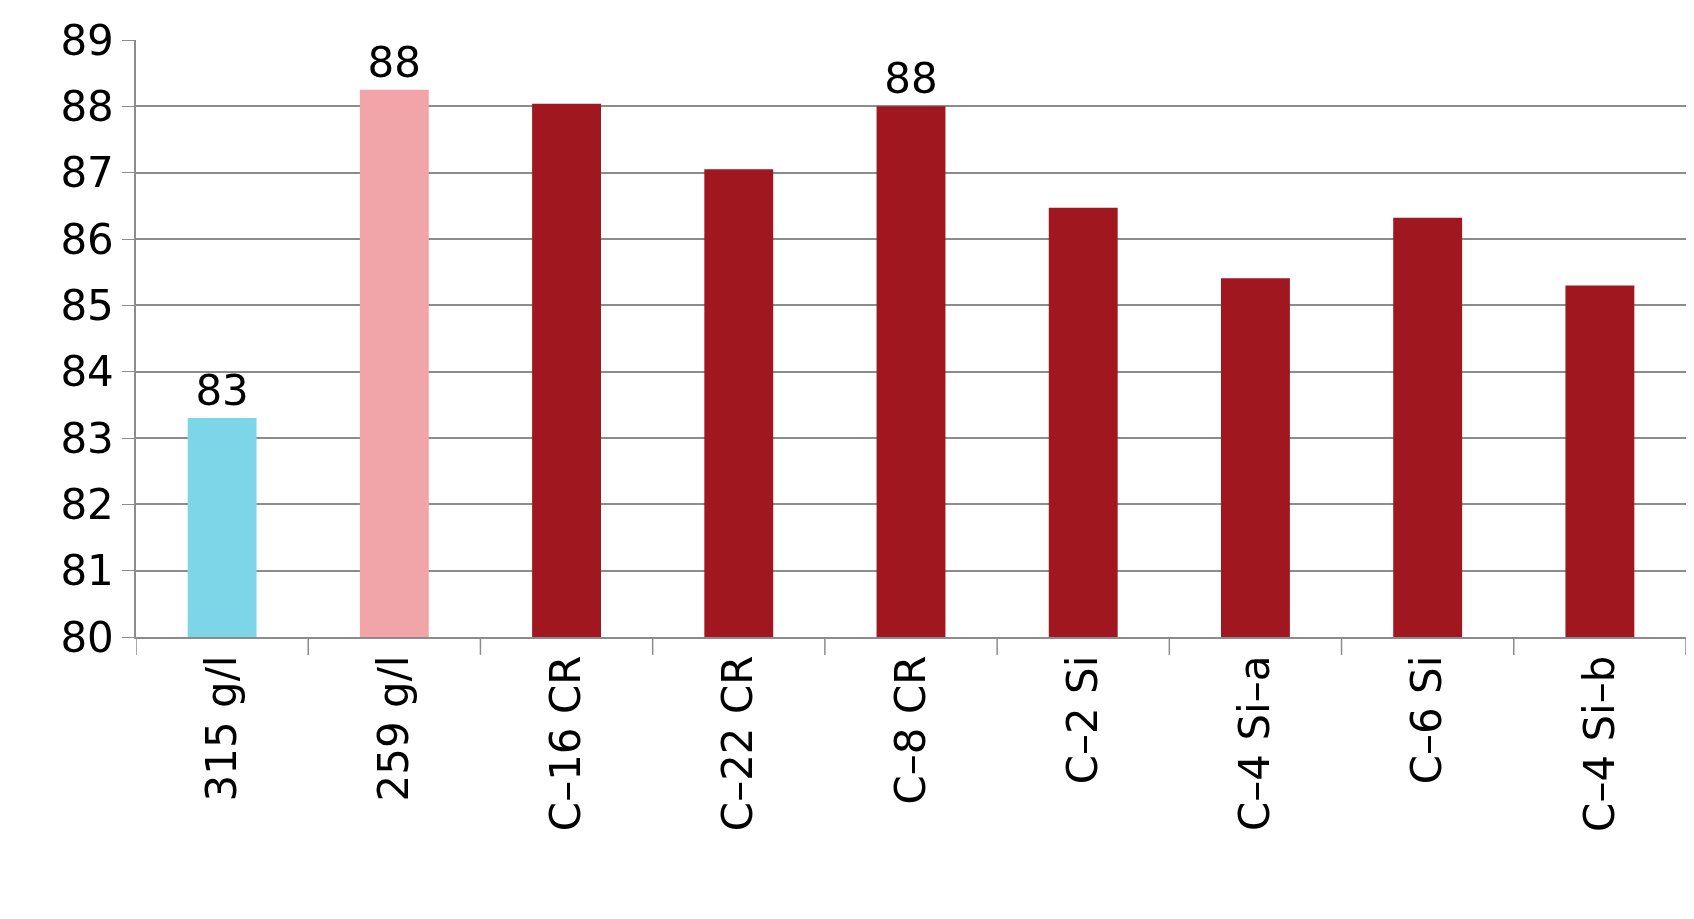  I want to click on y-tick-label: 84, so click(87, 372).